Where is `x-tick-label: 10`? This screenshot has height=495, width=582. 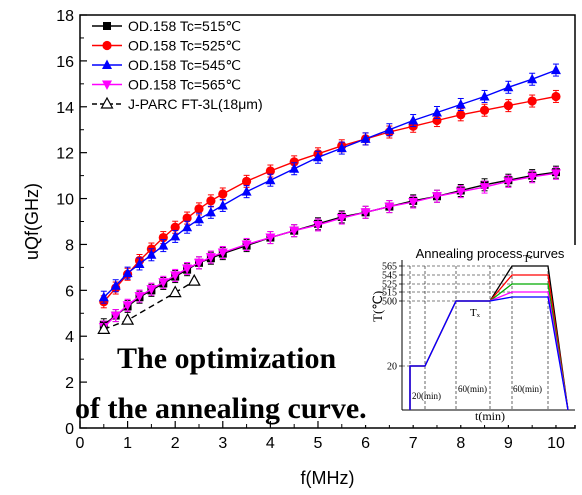
x-tick-label: 10 is located at coordinates (556, 443).